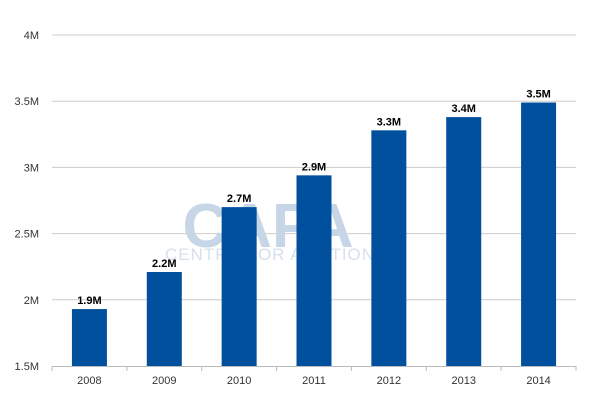 This screenshot has width=600, height=400. What do you see at coordinates (27, 235) in the screenshot?
I see `y-tick-label: 2.5M` at bounding box center [27, 235].